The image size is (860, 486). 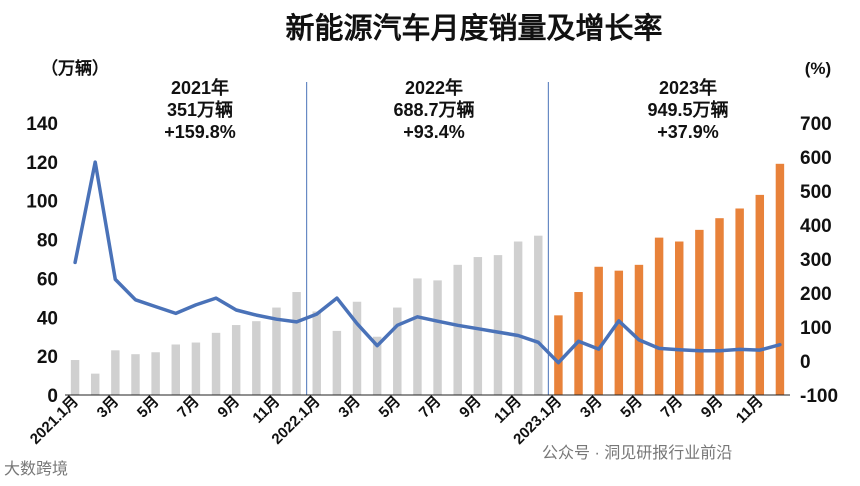 What do you see at coordinates (47, 241) in the screenshot?
I see `left-tick-label: 80` at bounding box center [47, 241].